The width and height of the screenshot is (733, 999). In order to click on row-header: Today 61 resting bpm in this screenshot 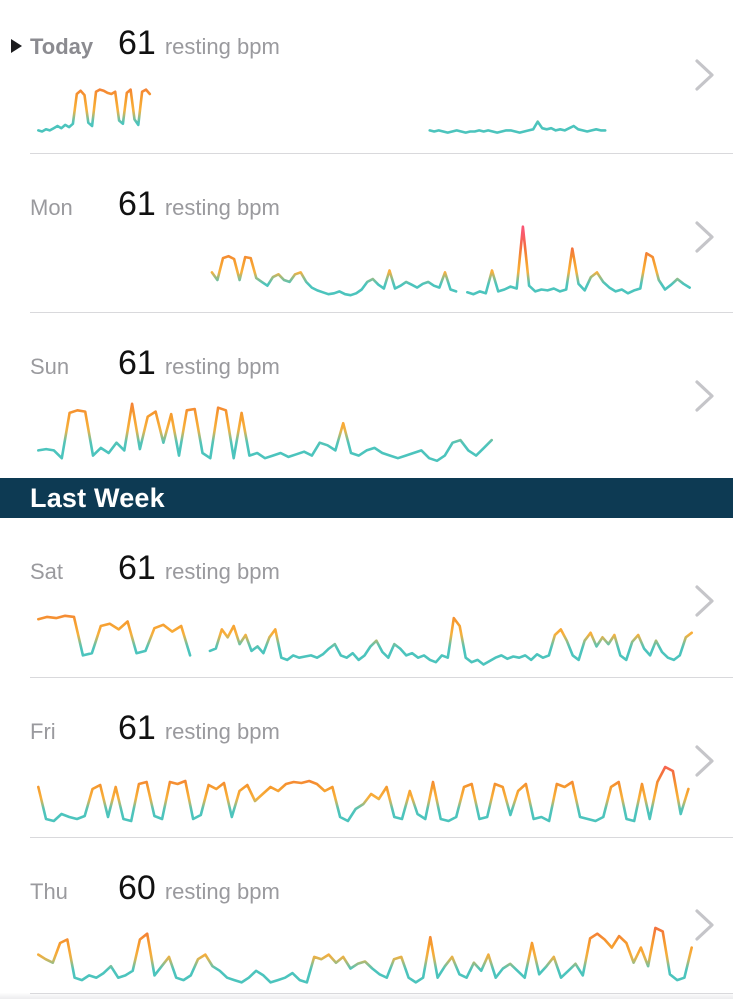, I will do `click(342, 43)`.